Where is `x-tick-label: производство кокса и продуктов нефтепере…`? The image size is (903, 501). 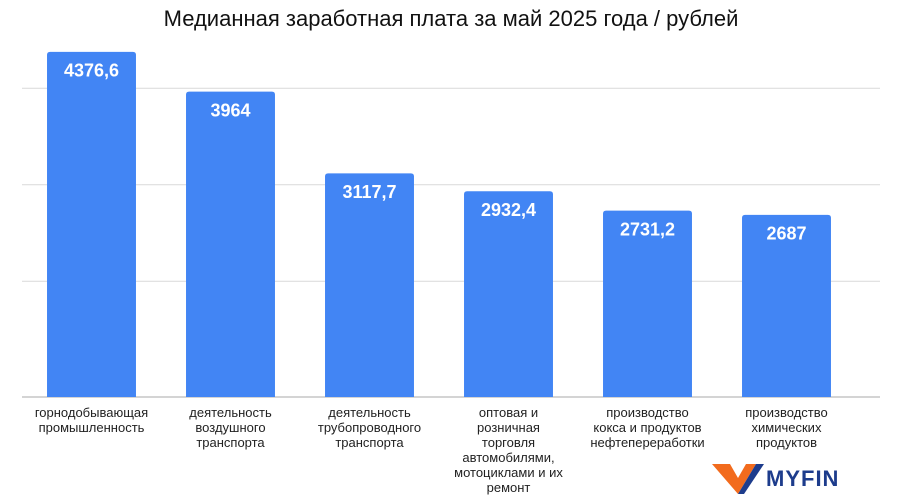
x-tick-label: производство кокса и продуктов нефтепере… is located at coordinates (647, 427).